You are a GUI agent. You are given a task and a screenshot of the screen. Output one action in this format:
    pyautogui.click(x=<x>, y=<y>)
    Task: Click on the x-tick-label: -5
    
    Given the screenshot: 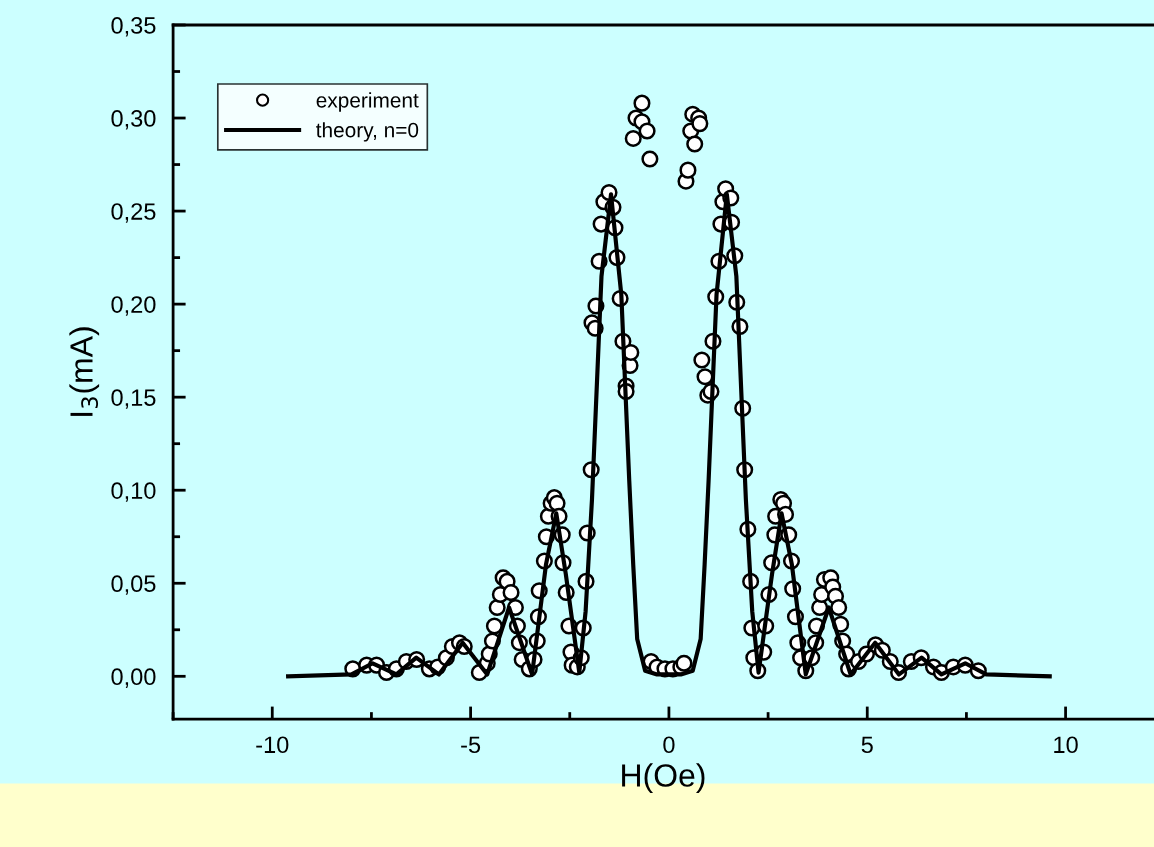 What is the action you would take?
    pyautogui.click(x=471, y=745)
    